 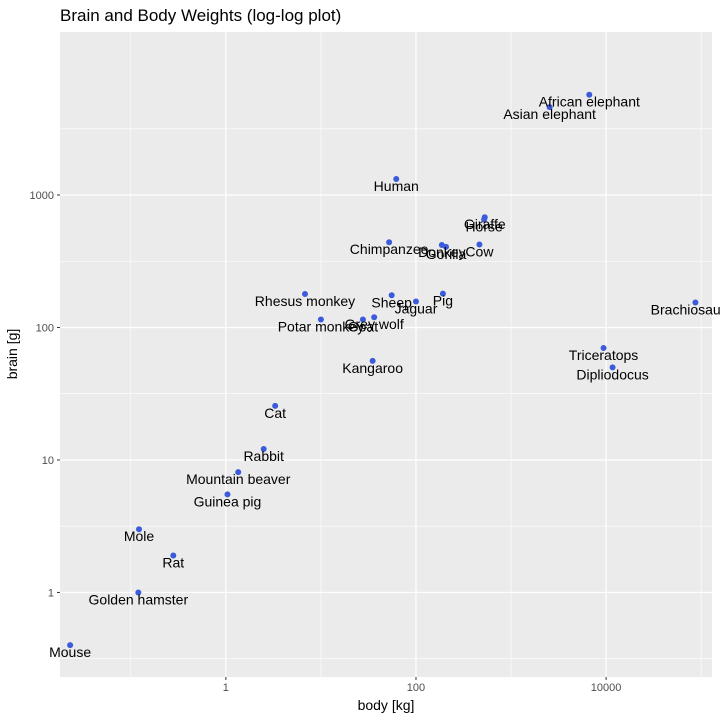 I want to click on point-label: Guinea pig, so click(x=228, y=501).